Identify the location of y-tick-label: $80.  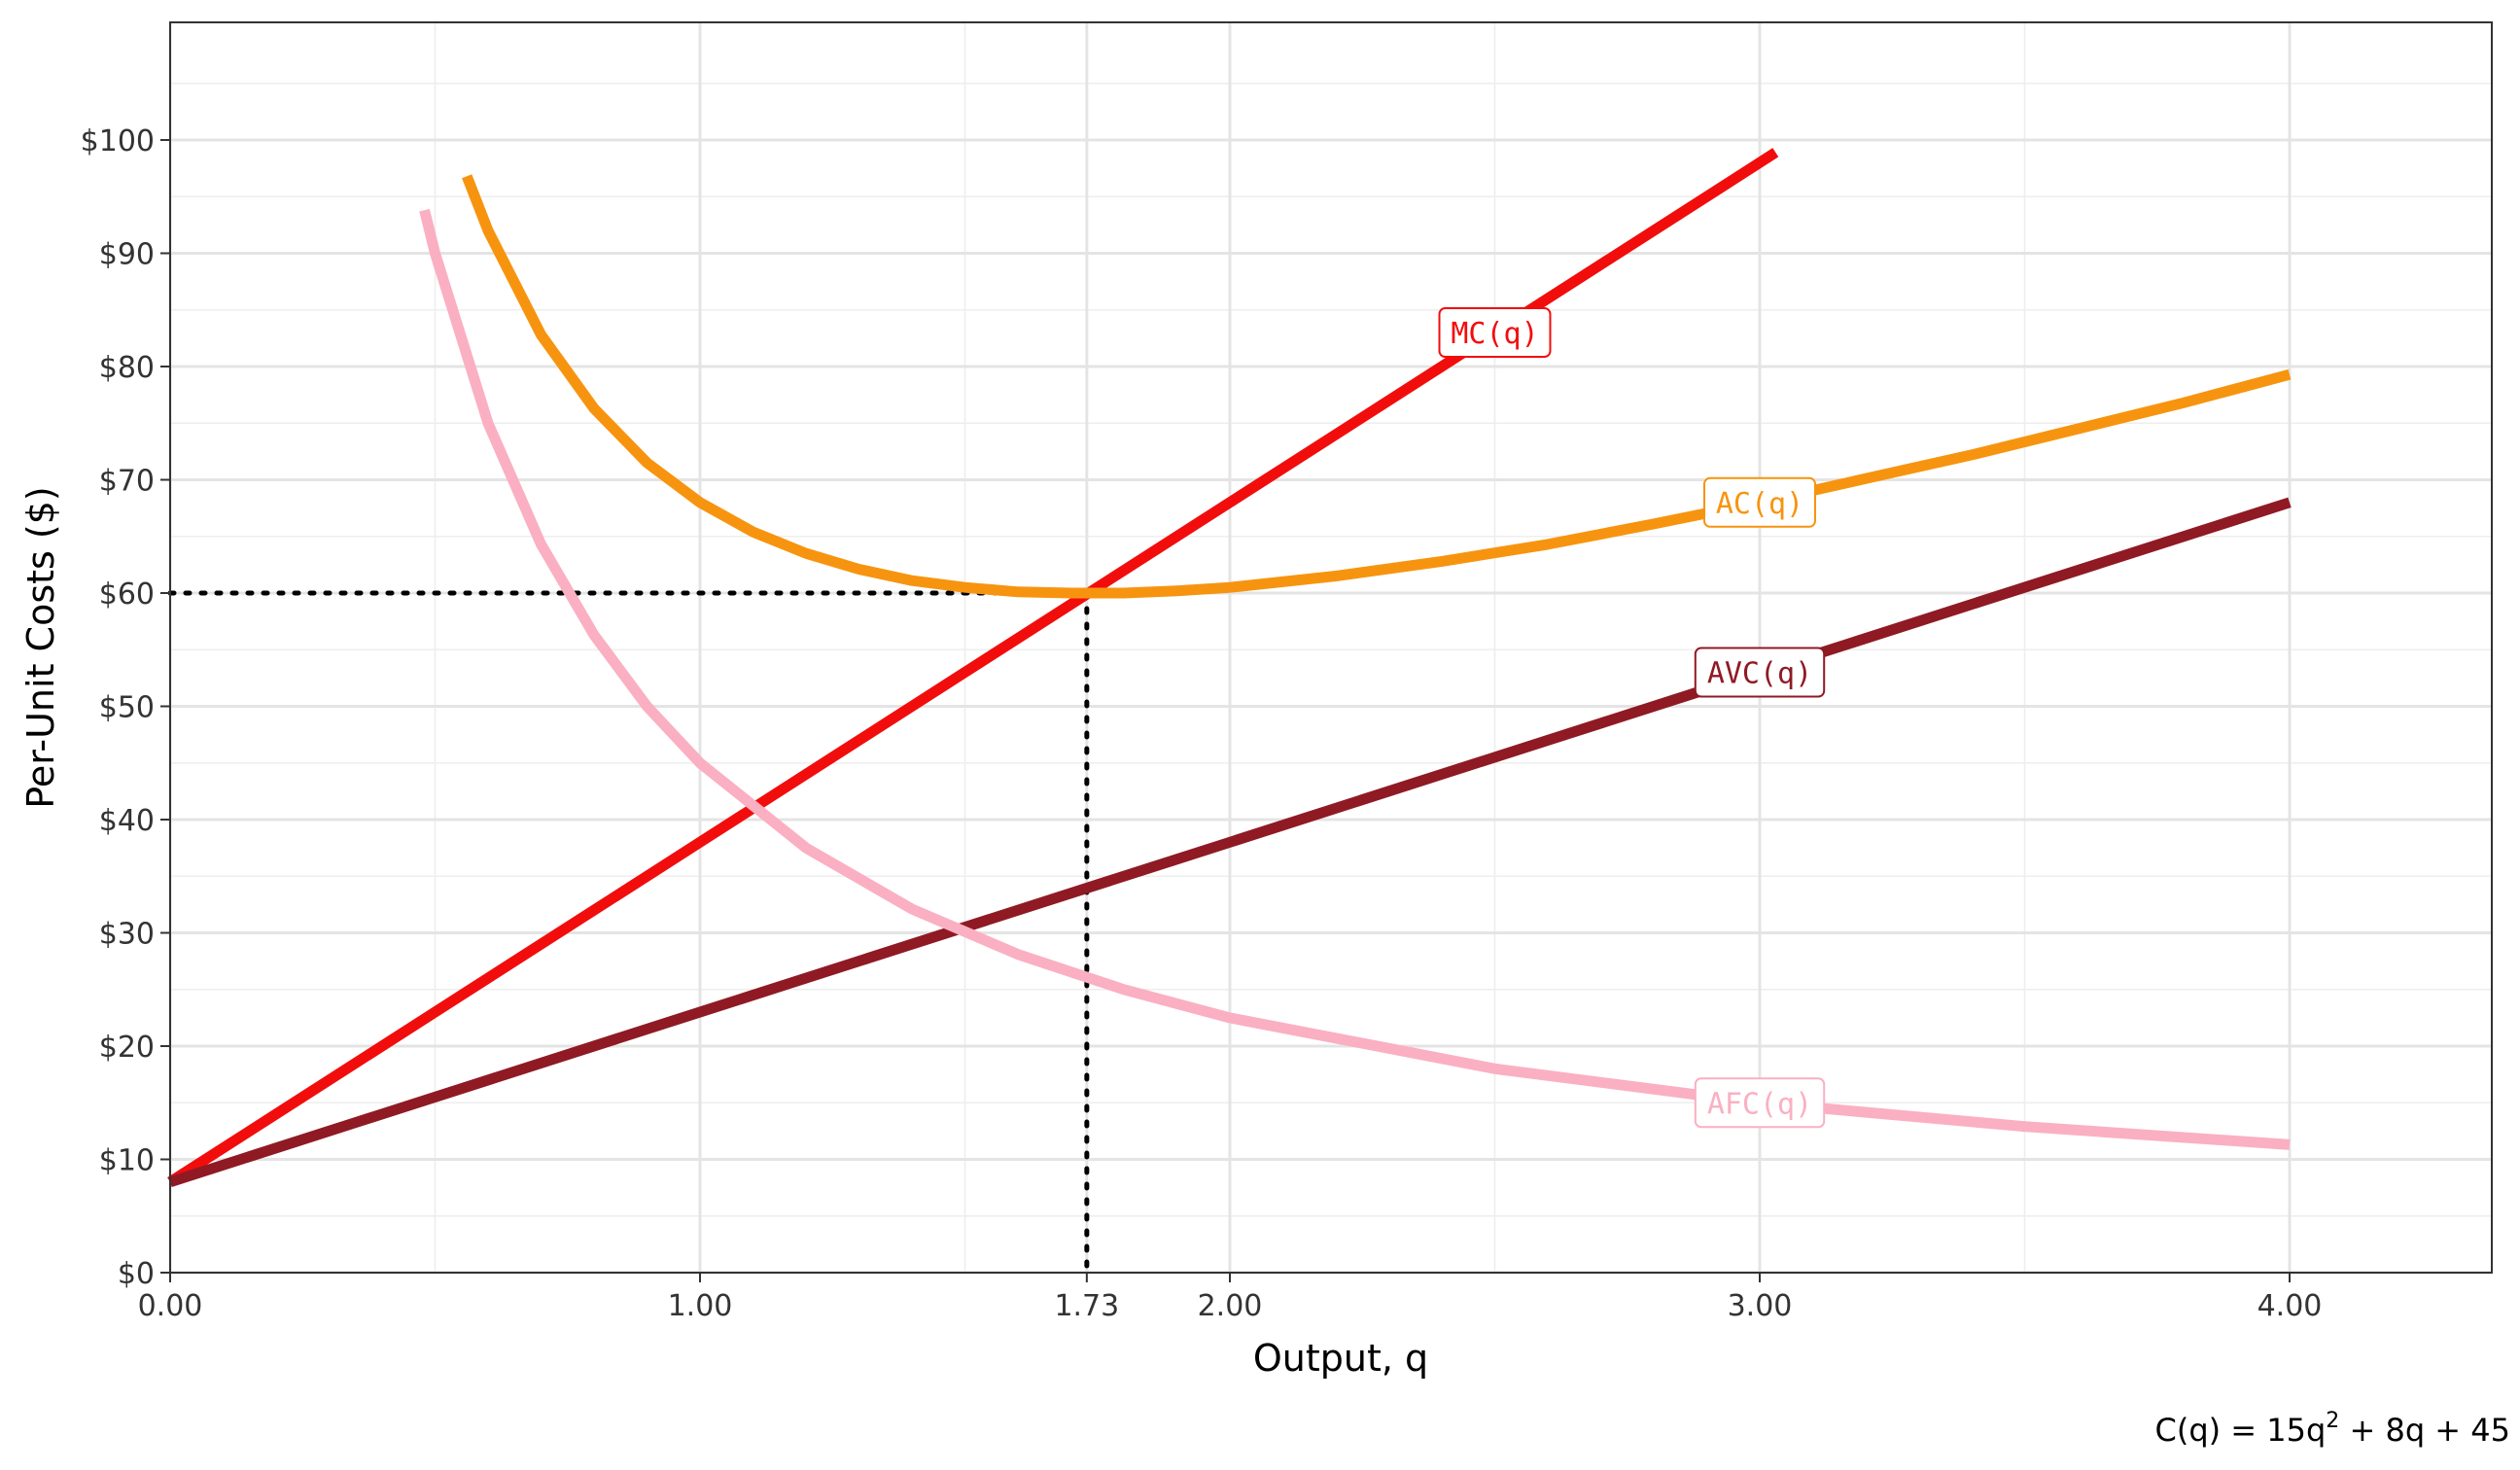
(127, 368).